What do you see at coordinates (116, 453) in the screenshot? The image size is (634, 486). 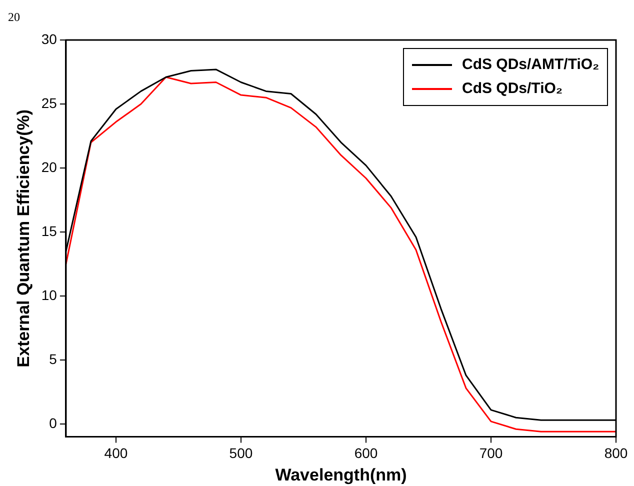 I see `x-tick-label: 400` at bounding box center [116, 453].